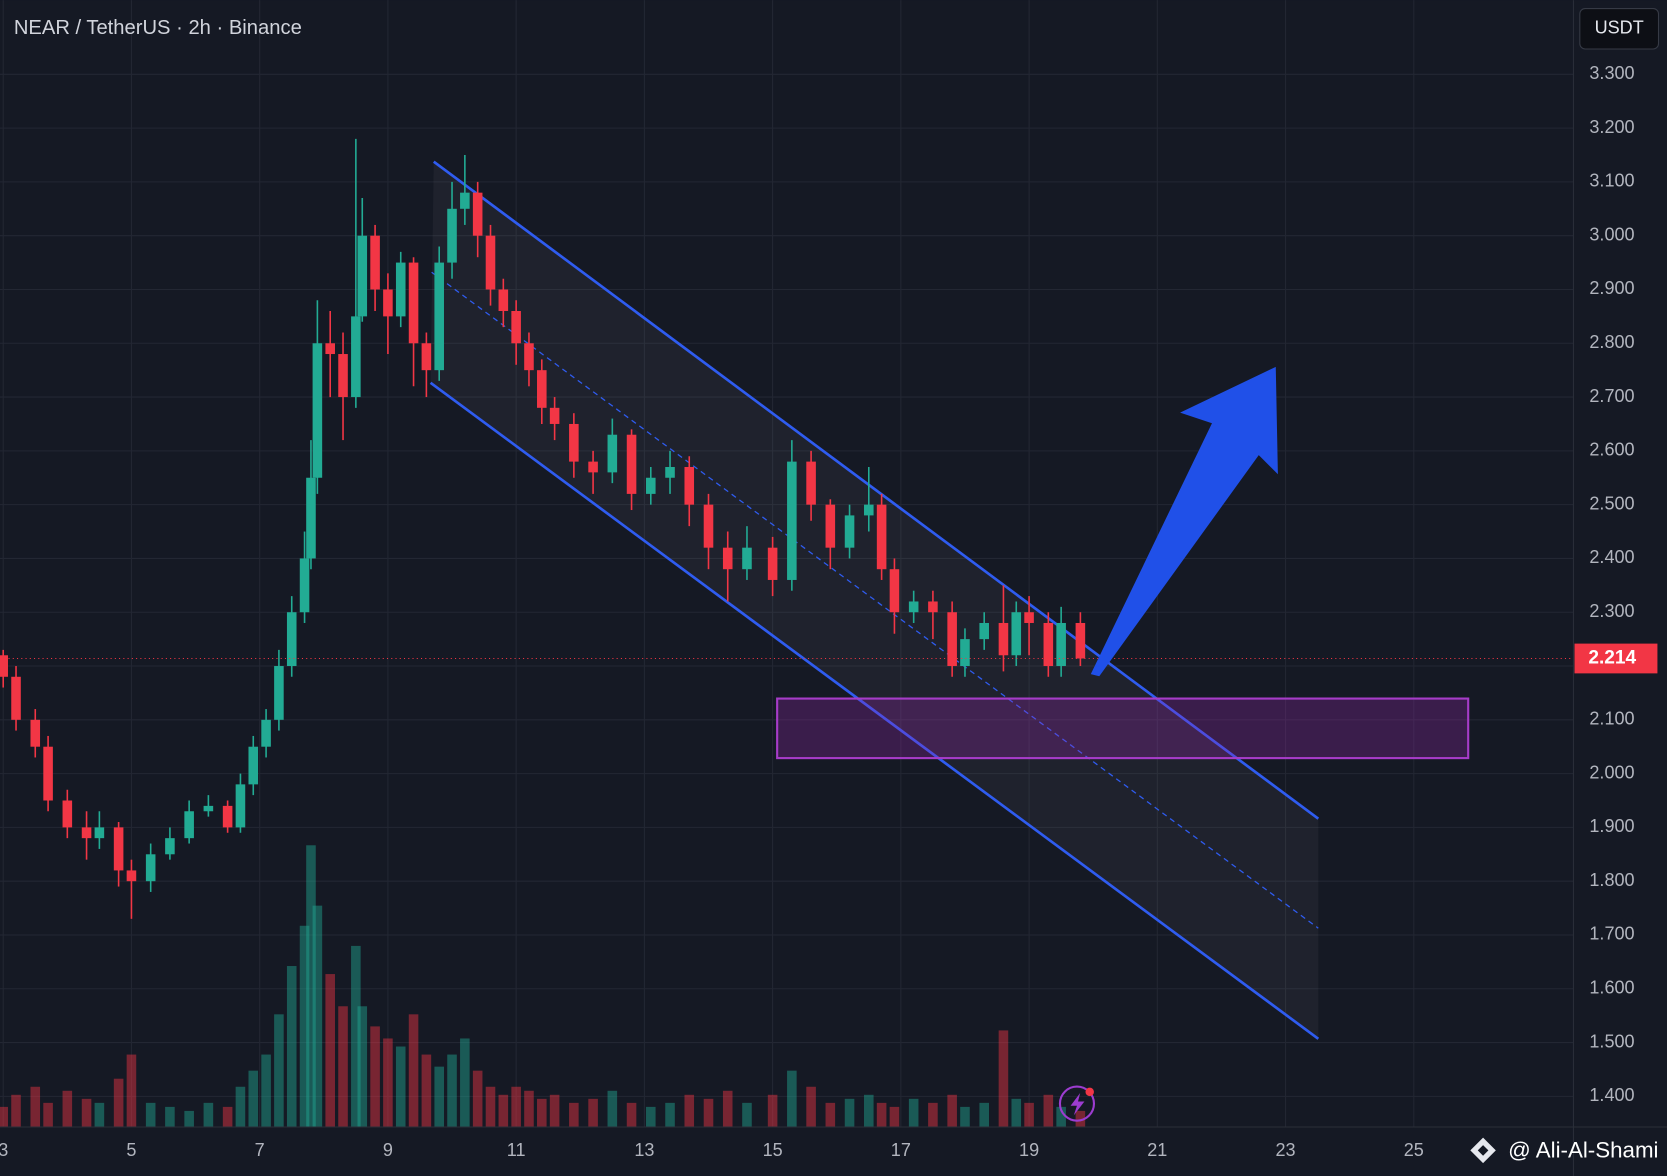  What do you see at coordinates (1616, 658) in the screenshot?
I see `last-price-box` at bounding box center [1616, 658].